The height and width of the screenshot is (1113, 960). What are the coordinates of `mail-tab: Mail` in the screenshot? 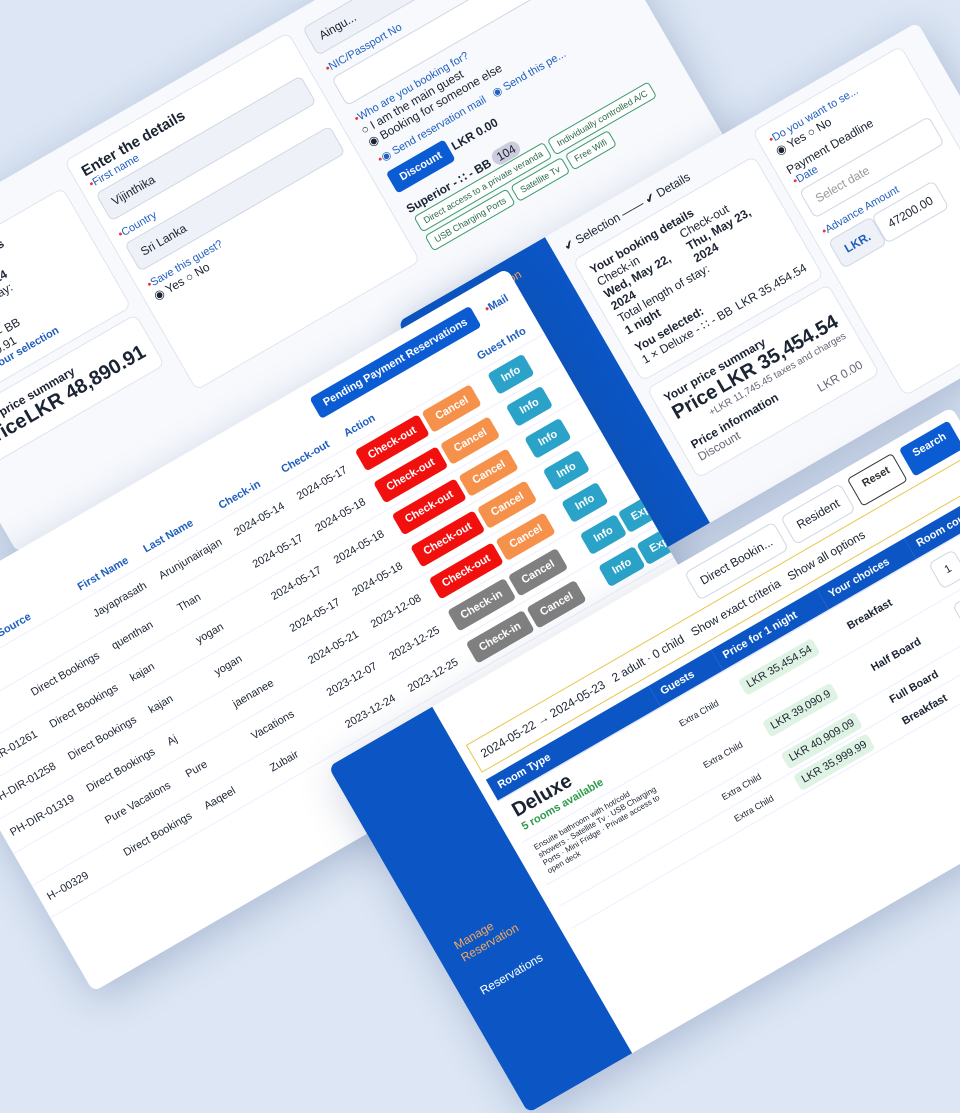 It's located at (497, 303).